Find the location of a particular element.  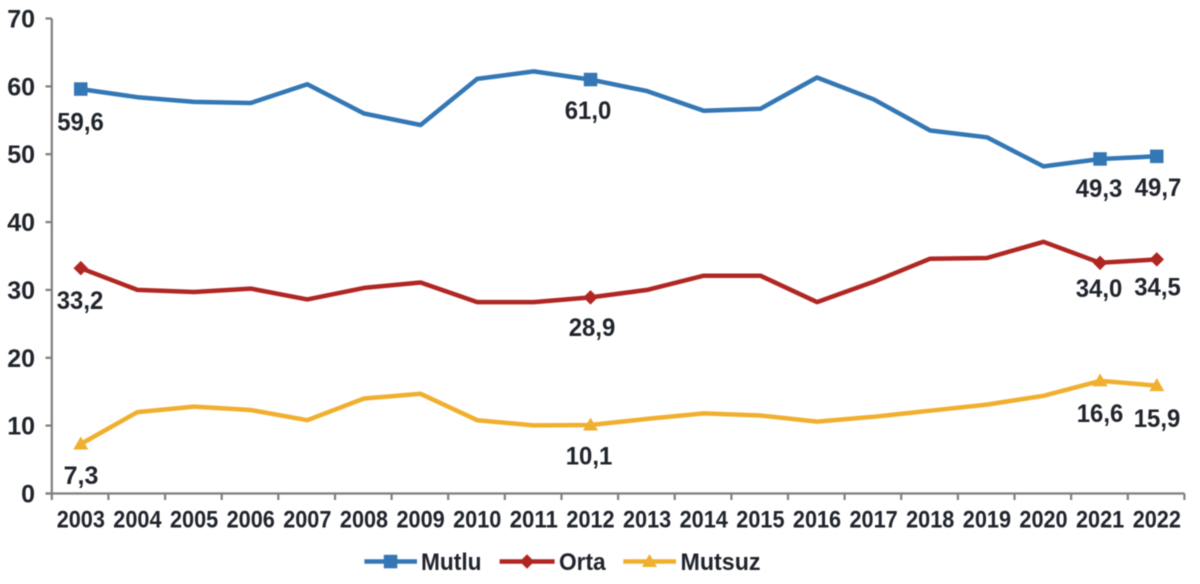

svg-text: 49,7 is located at coordinates (1158, 188).